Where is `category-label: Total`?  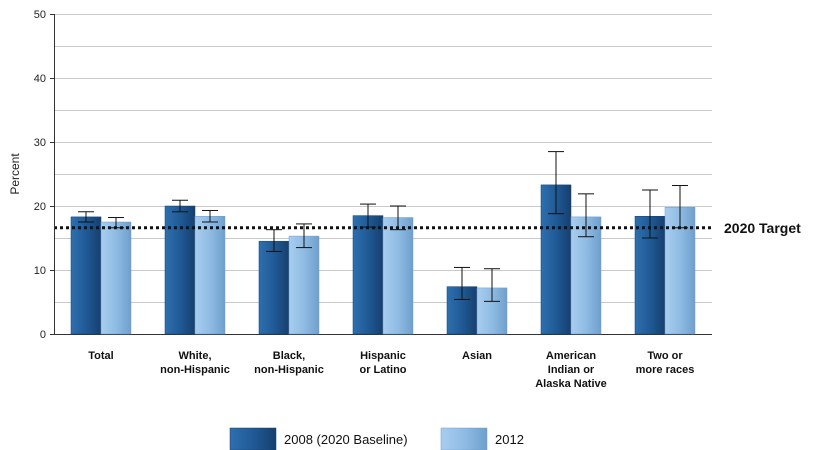 category-label: Total is located at coordinates (100, 356).